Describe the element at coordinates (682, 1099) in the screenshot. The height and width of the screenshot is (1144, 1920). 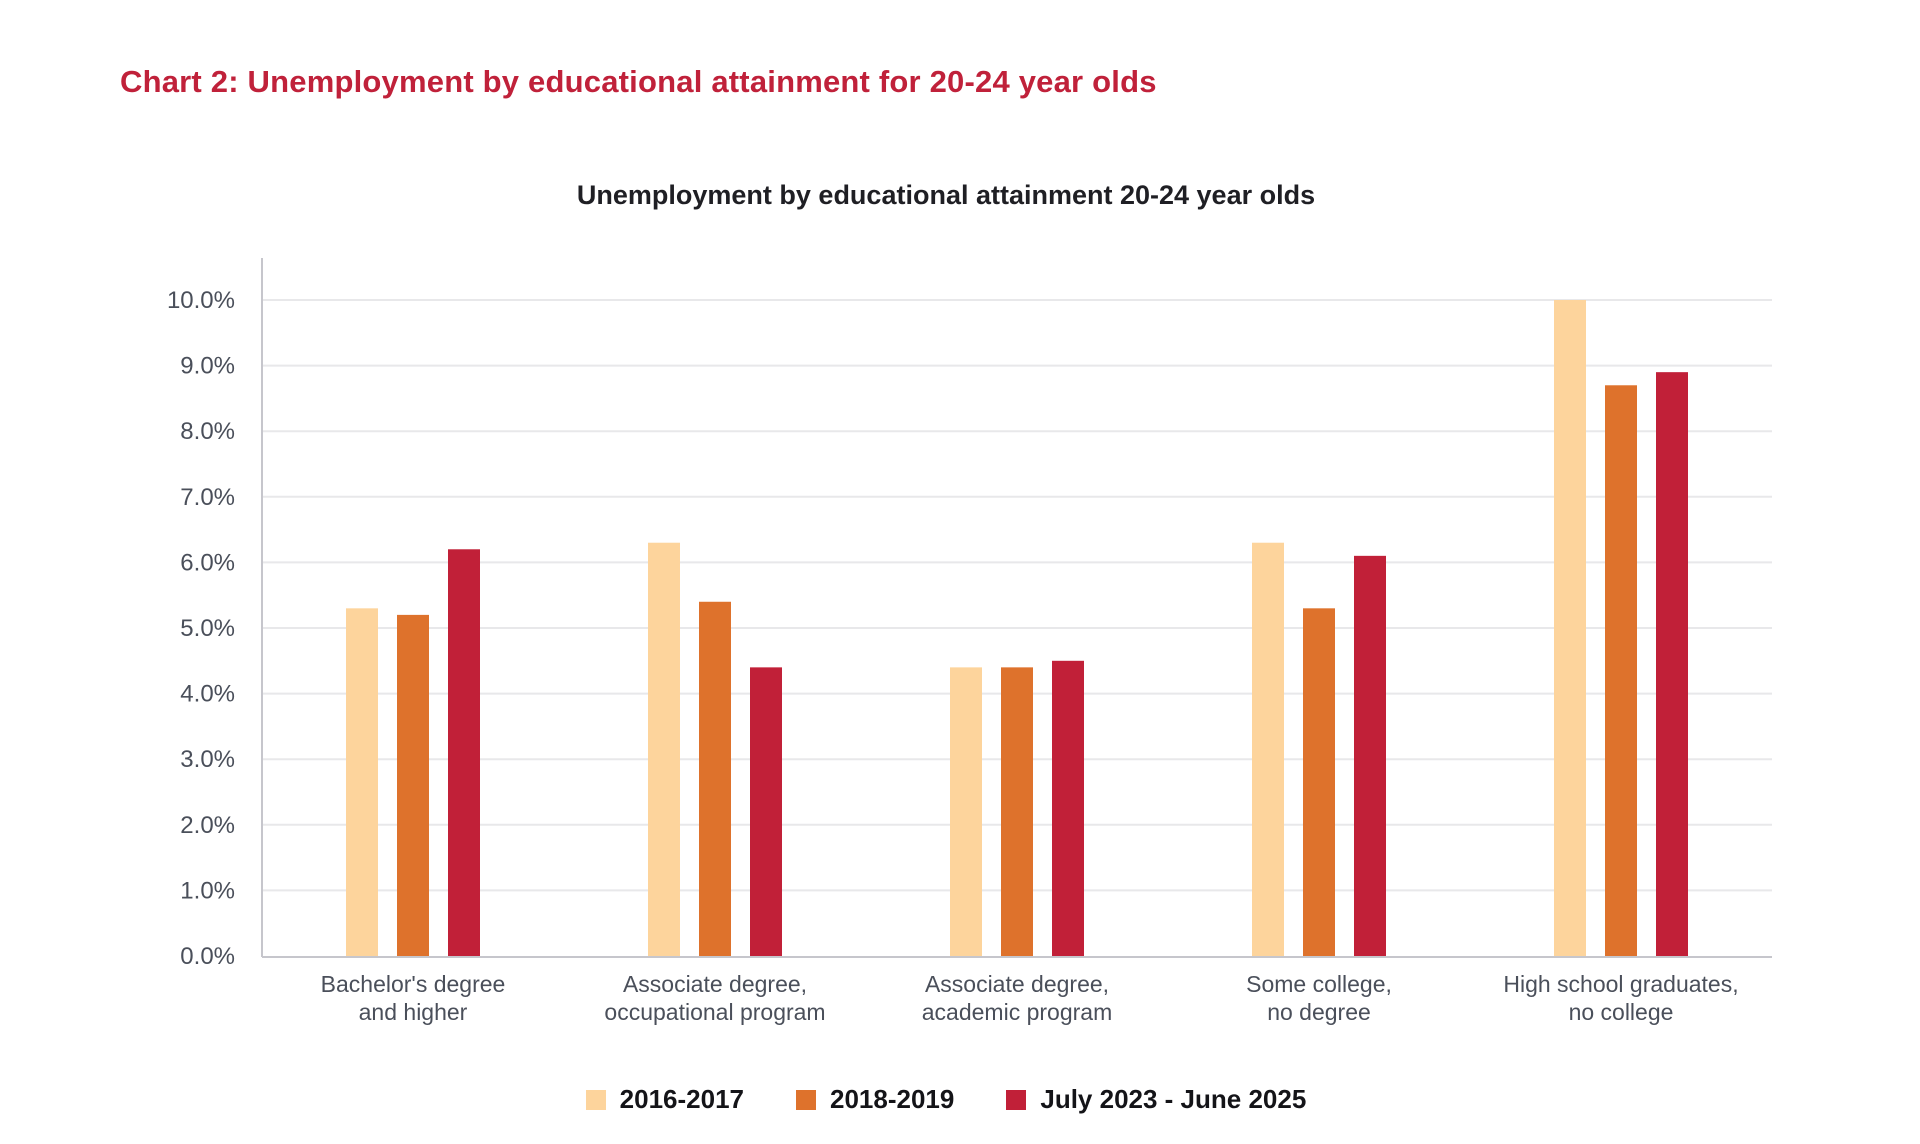
I see `legend-label: 2016-2017` at that location.